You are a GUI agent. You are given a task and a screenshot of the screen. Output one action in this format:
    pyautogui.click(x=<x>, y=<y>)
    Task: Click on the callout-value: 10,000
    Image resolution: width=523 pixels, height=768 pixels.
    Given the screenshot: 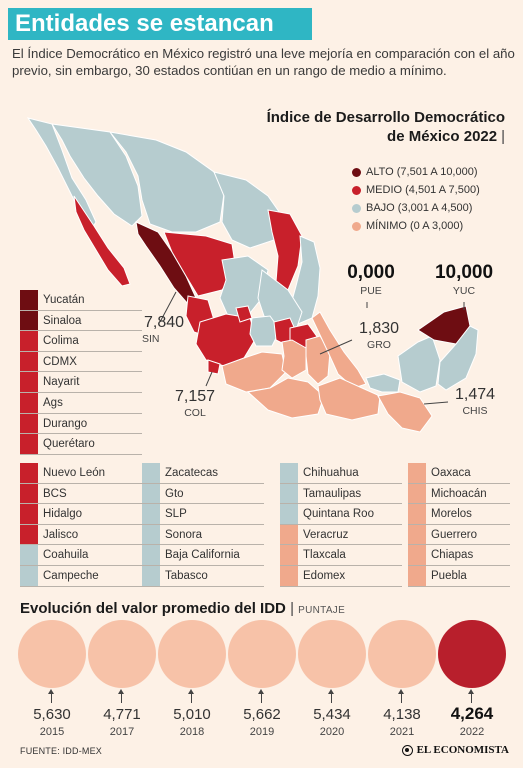 What is the action you would take?
    pyautogui.click(x=464, y=272)
    